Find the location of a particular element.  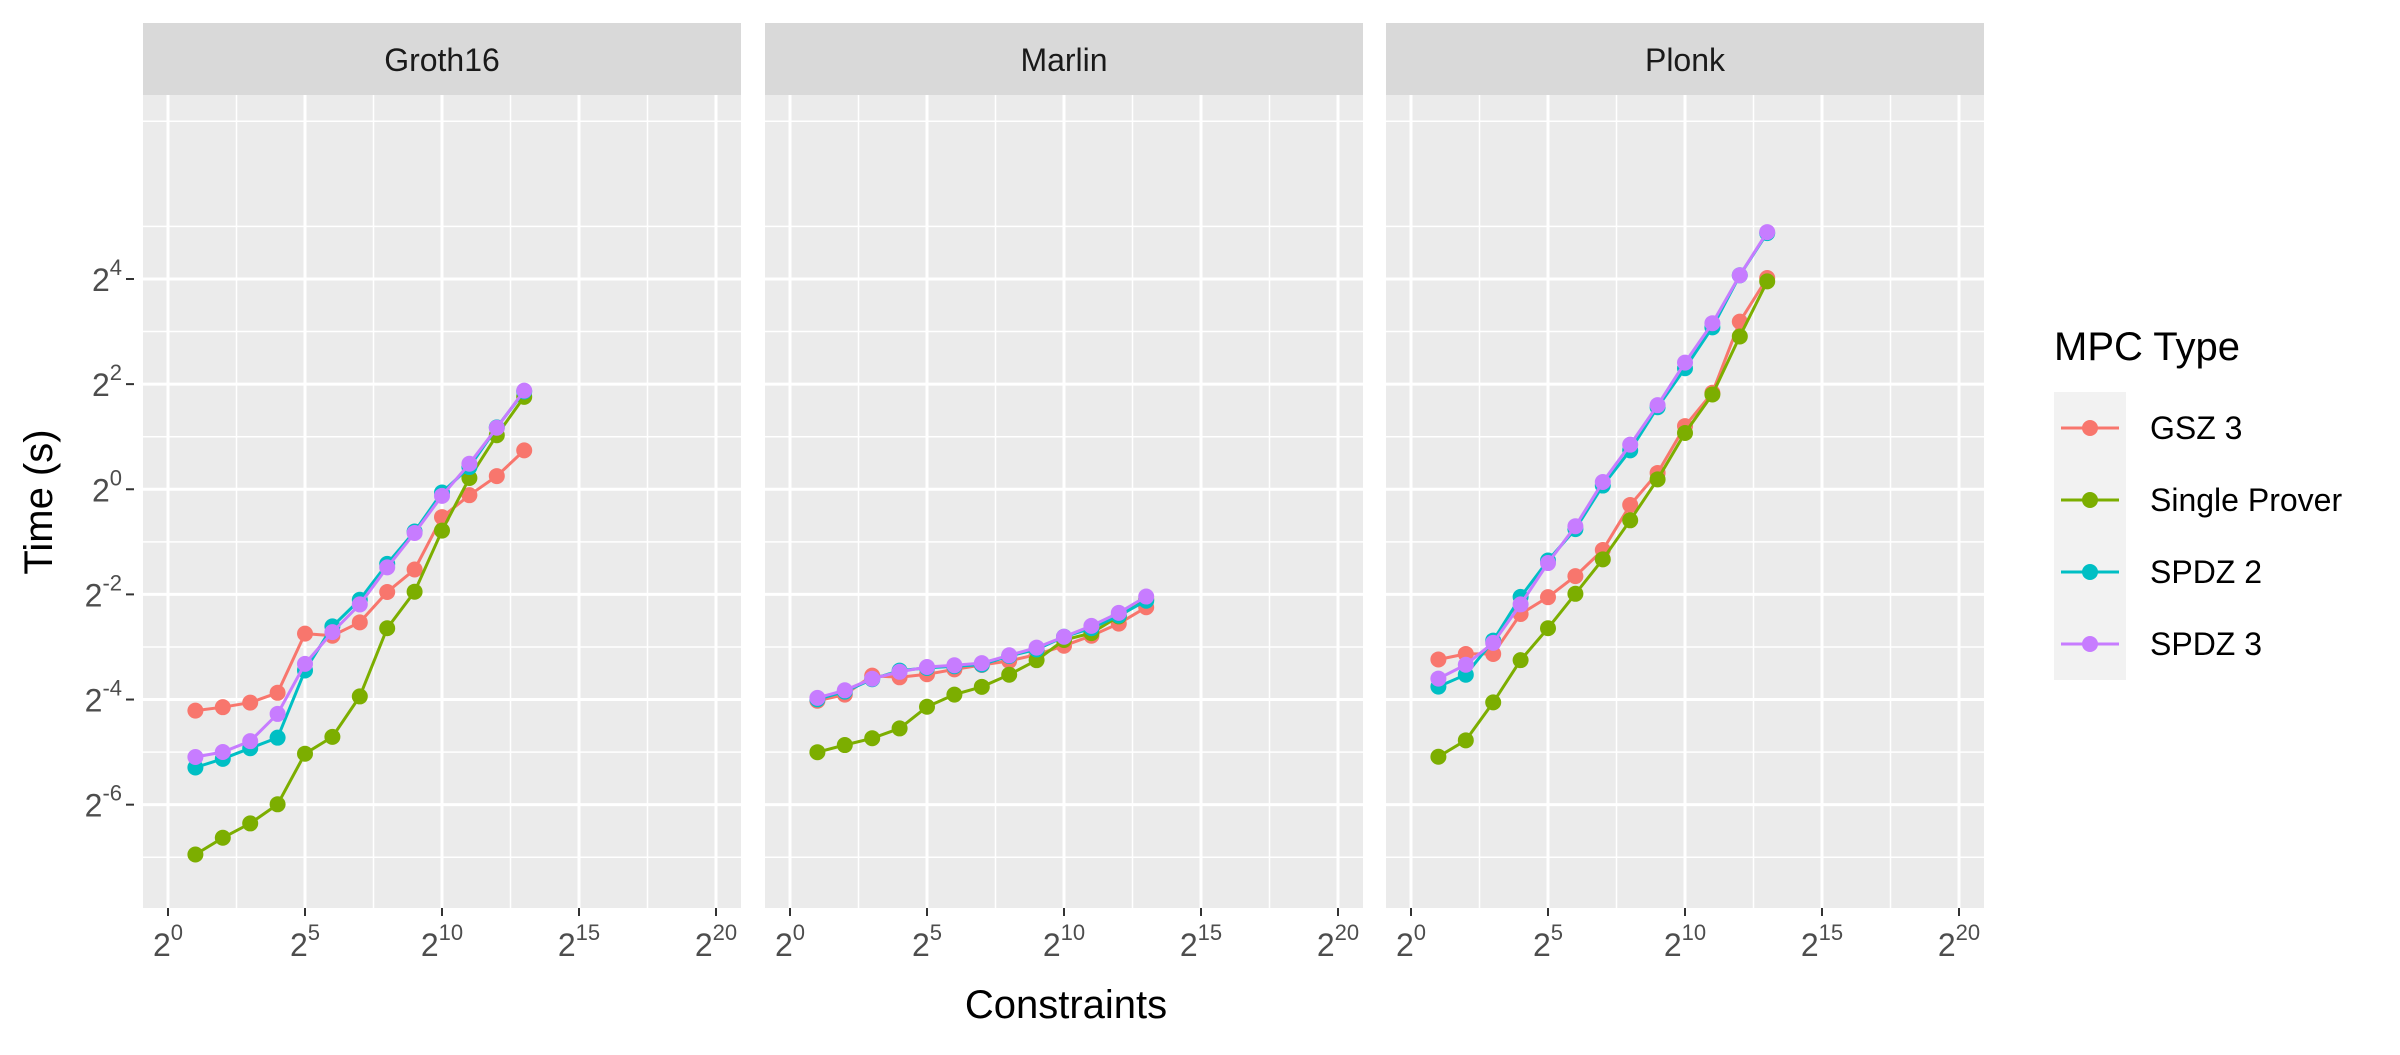

y-tick-label: 2-6 is located at coordinates (103, 802).